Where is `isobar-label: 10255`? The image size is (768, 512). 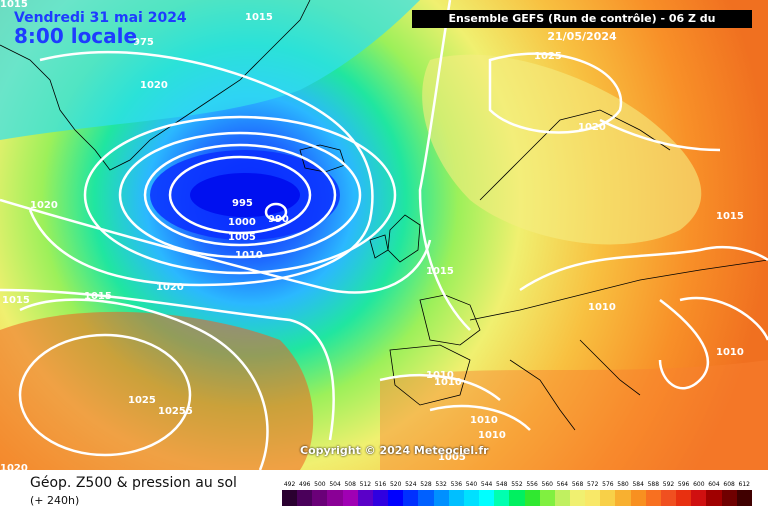
isobar-label: 10255 is located at coordinates (175, 411).